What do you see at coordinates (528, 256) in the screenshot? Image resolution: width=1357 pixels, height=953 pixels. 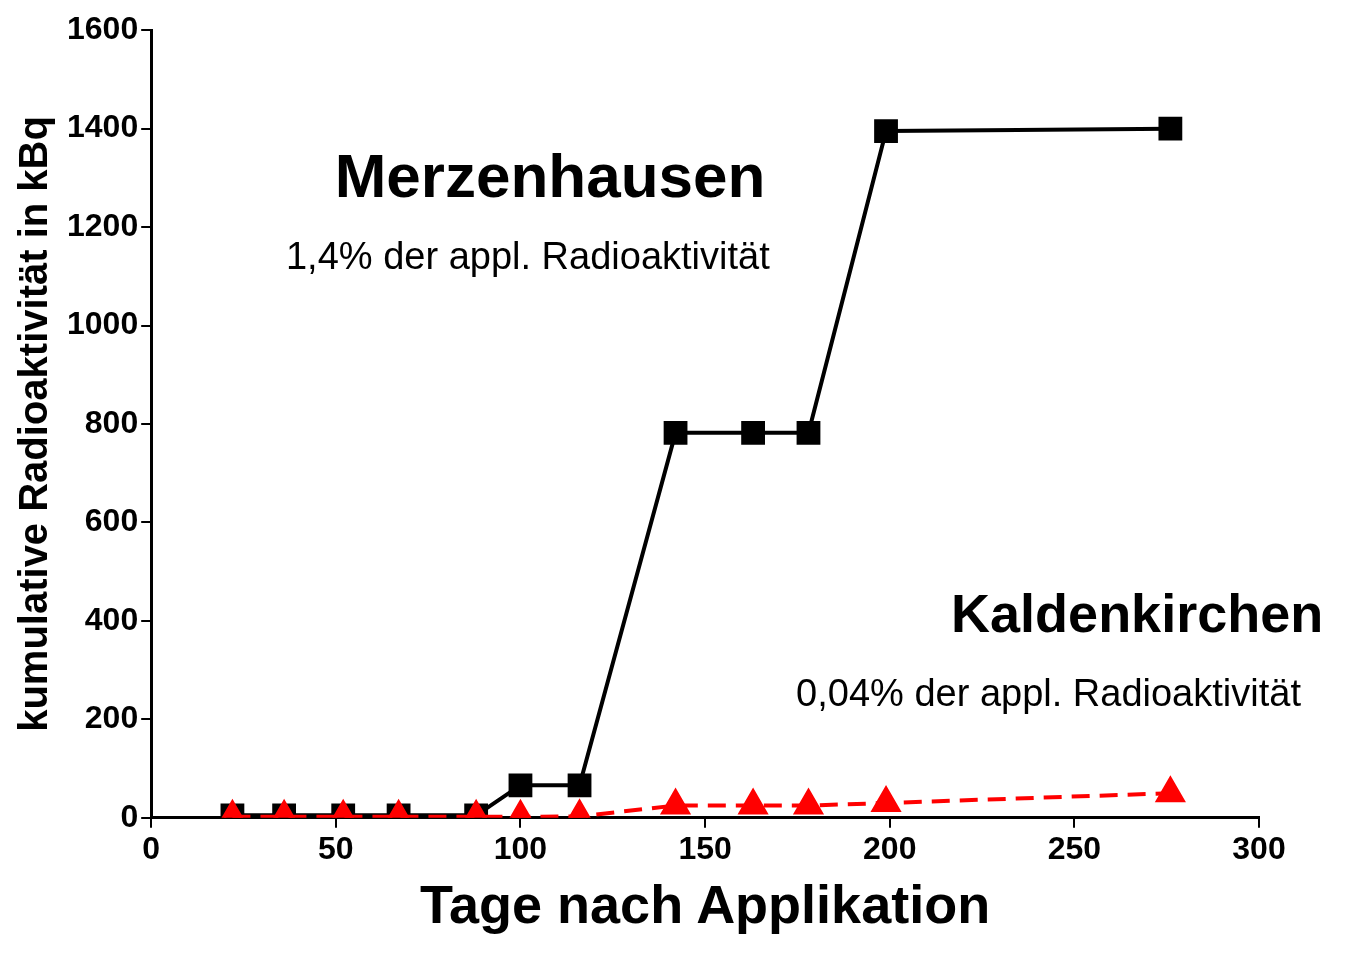 I see `annotation: 1,4% der appl. Radioaktivität` at bounding box center [528, 256].